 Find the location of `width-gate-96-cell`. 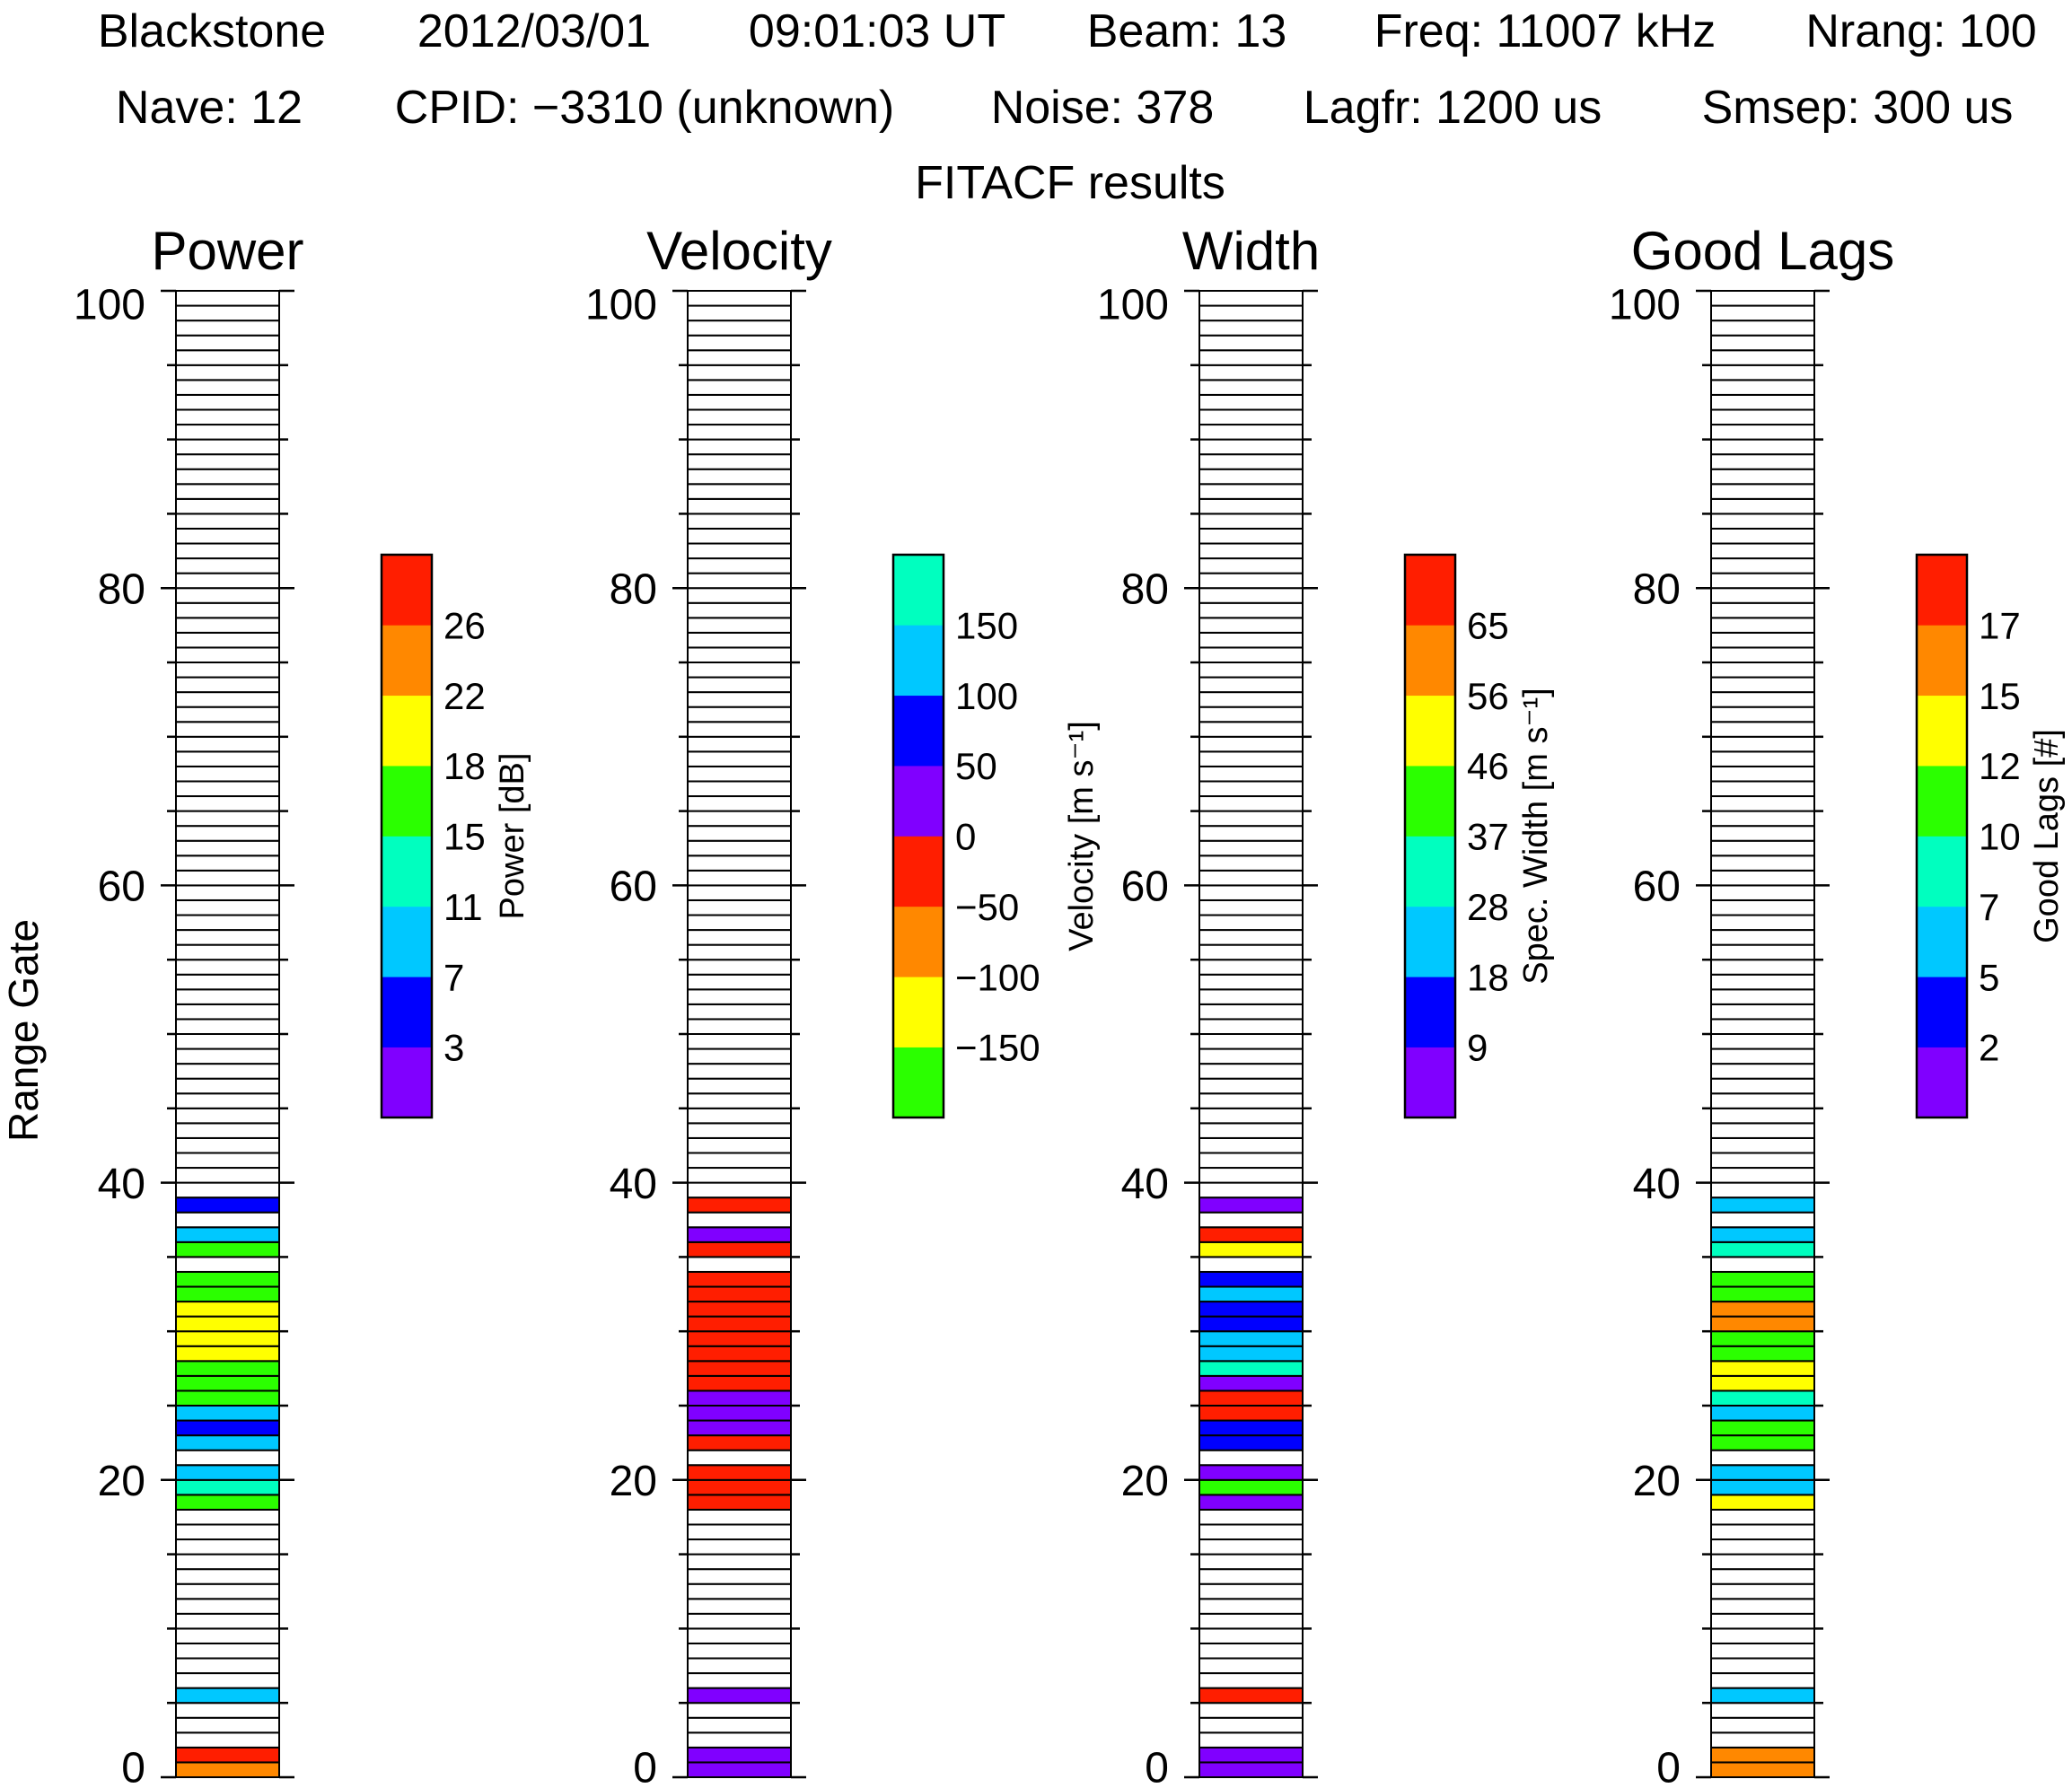

width-gate-96-cell is located at coordinates (1251, 343).